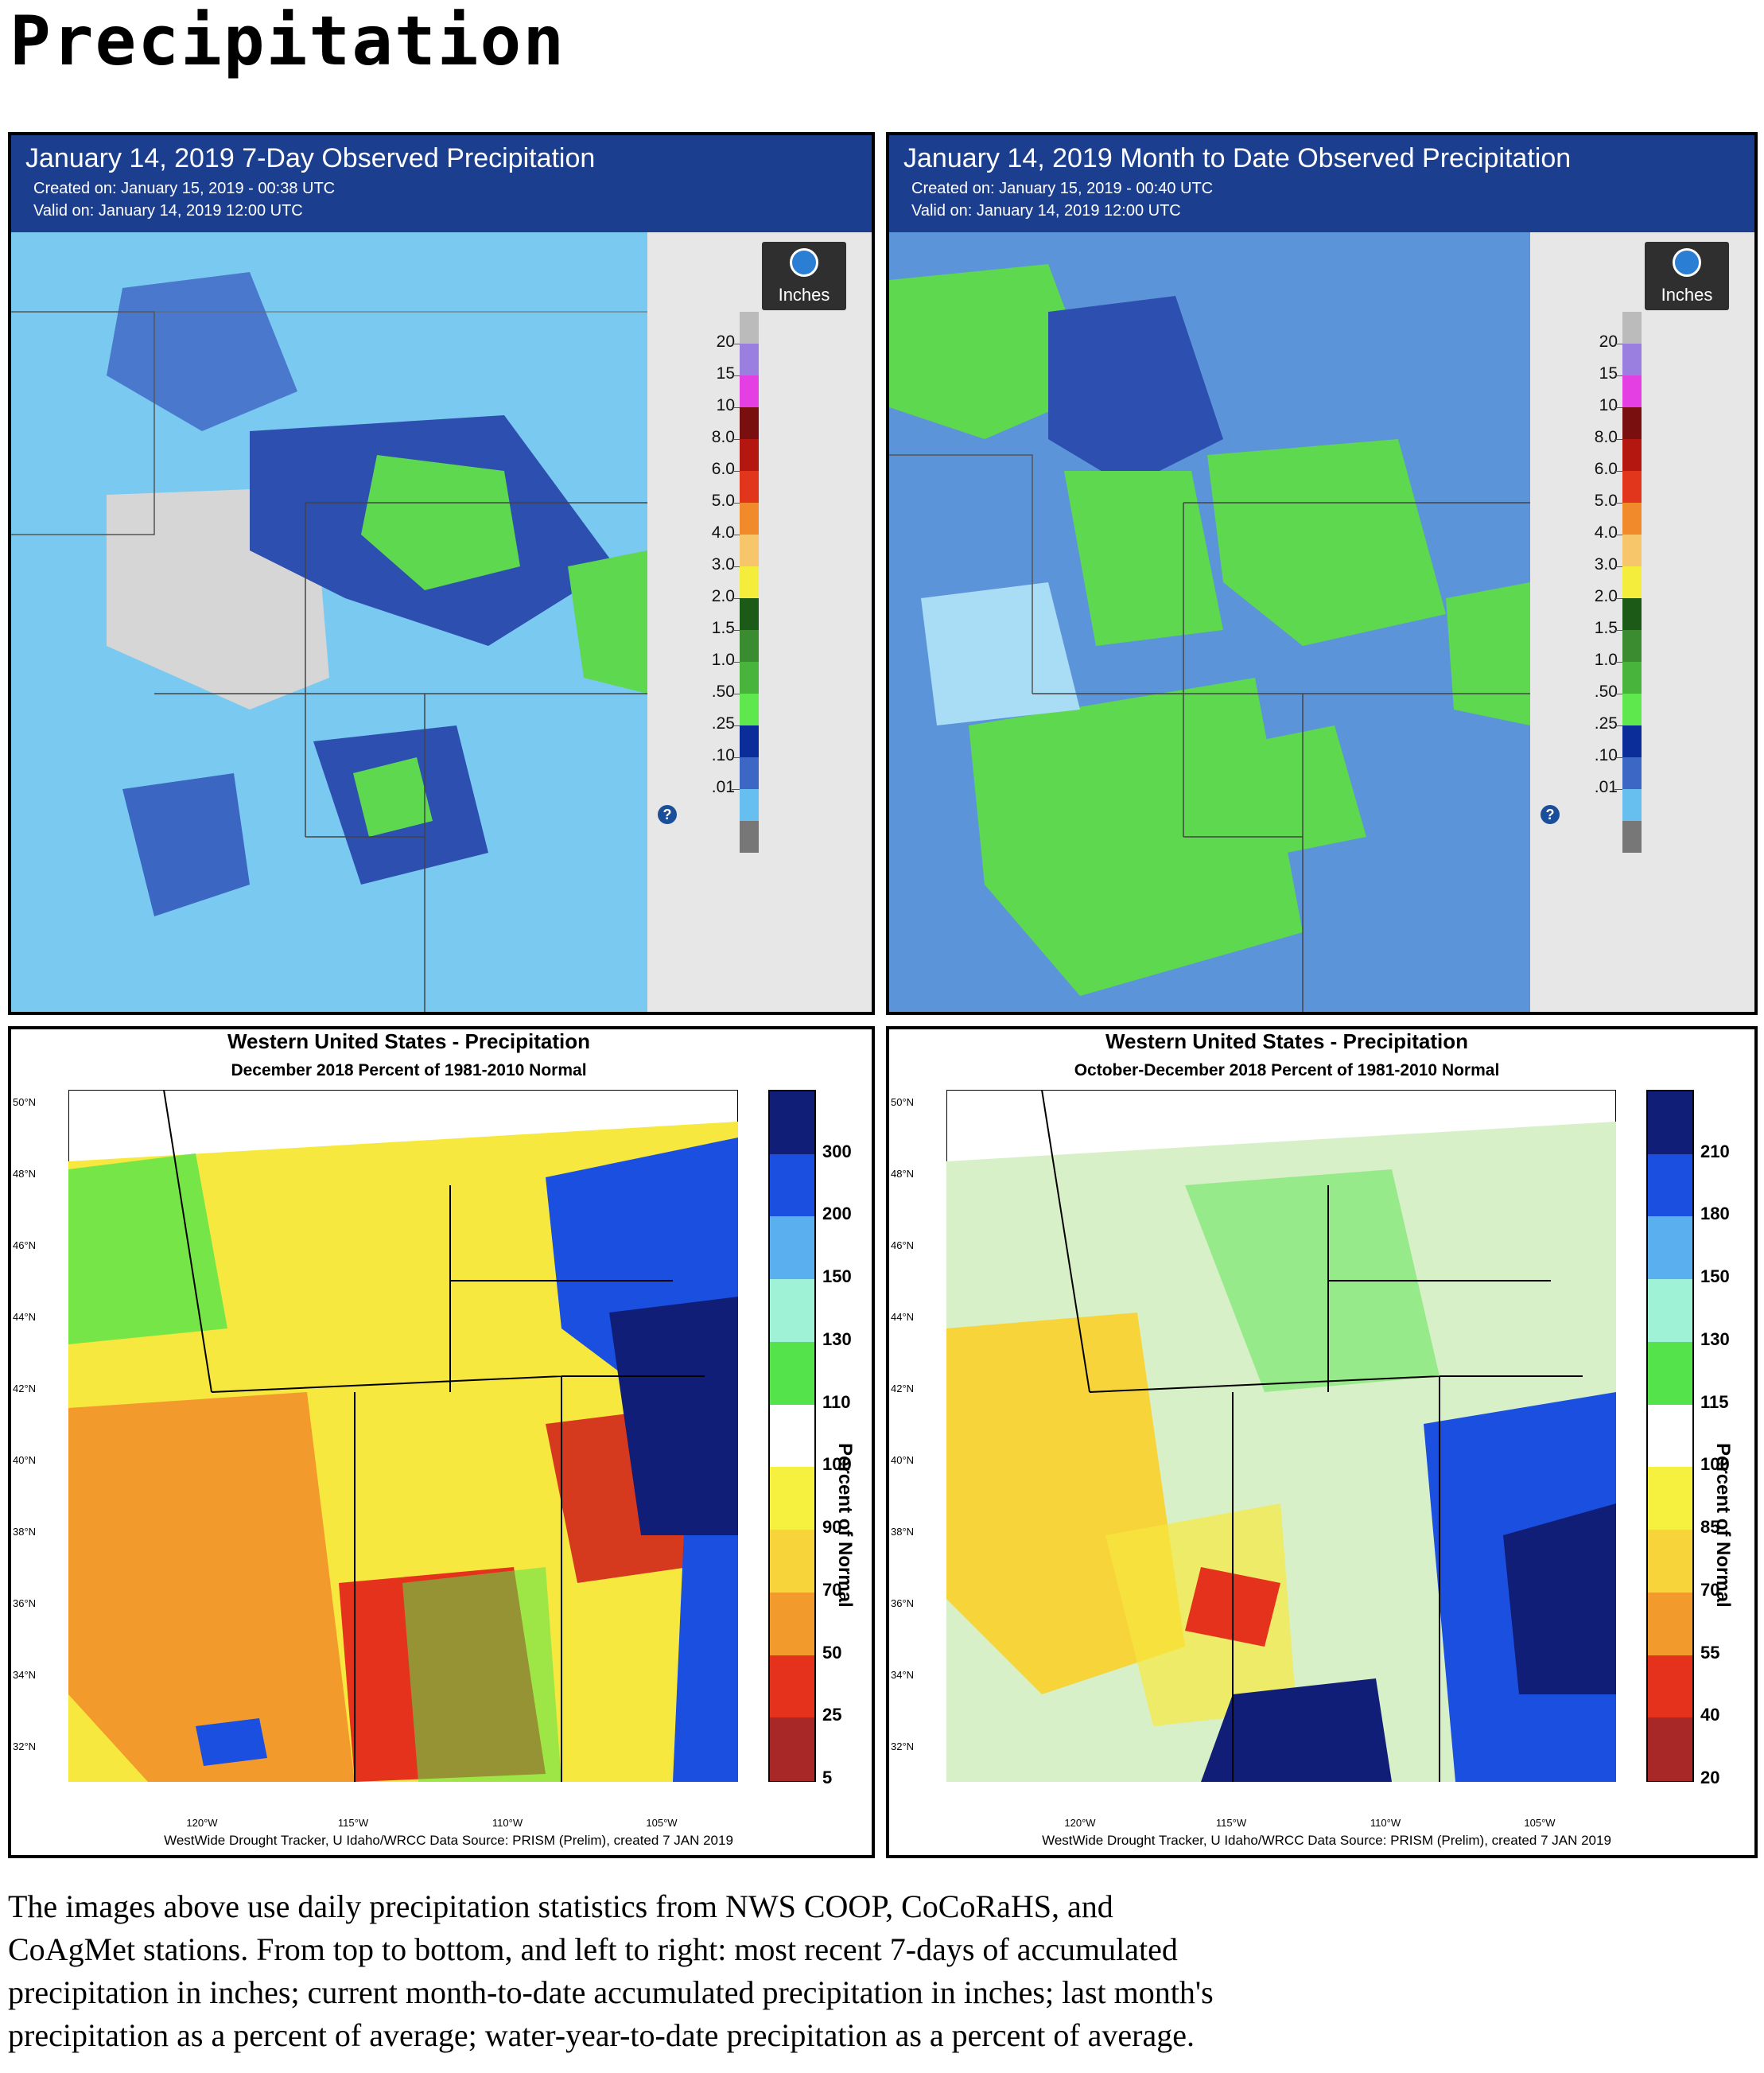 This screenshot has width=1764, height=2073. I want to click on legend-label: 6.0, so click(723, 469).